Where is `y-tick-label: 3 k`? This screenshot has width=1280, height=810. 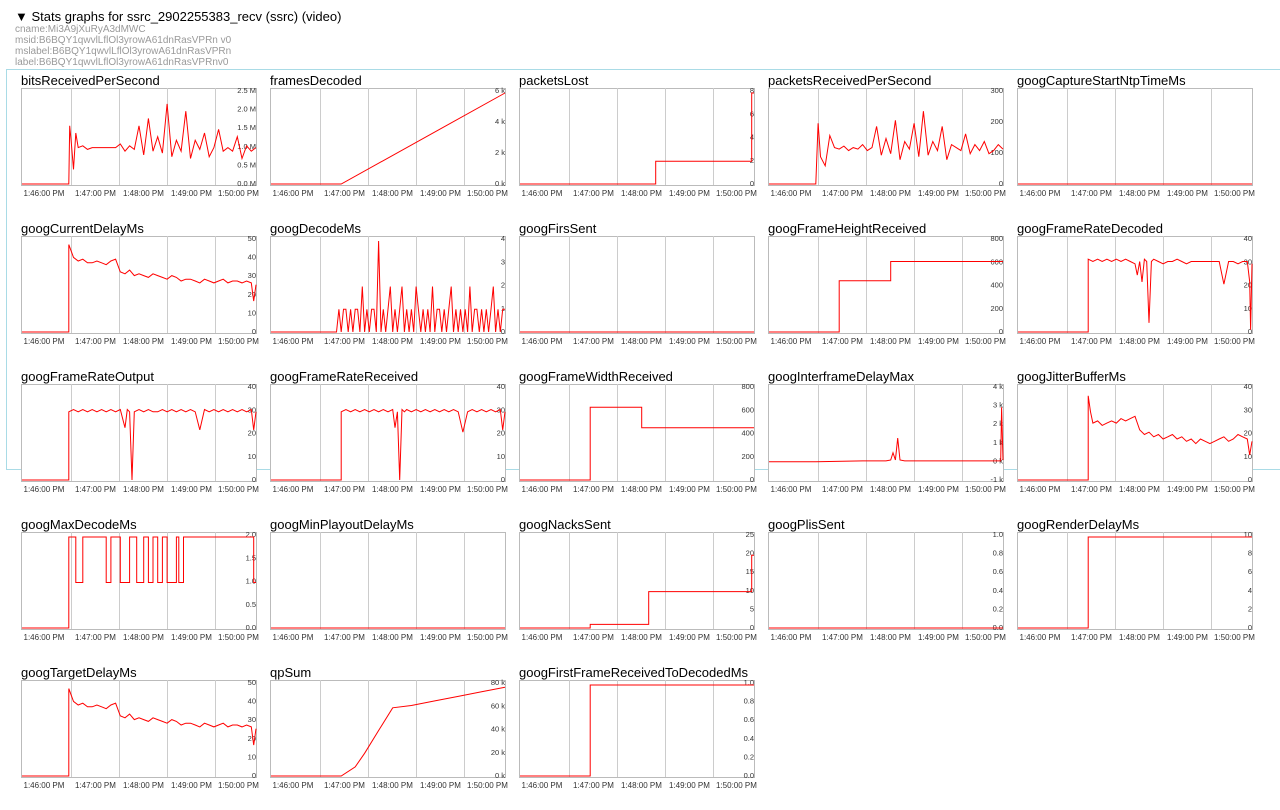
y-tick-label: 3 k is located at coordinates (998, 405).